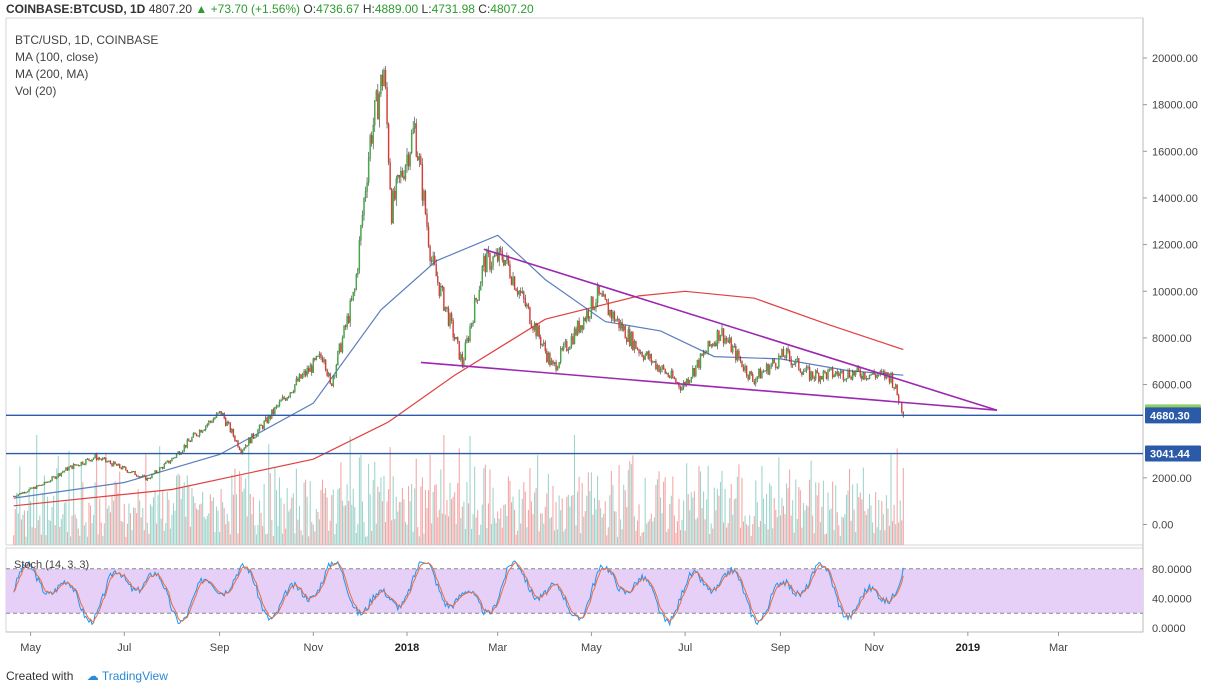 This screenshot has width=1209, height=695. What do you see at coordinates (36, 91) in the screenshot?
I see `legend-vol: Vol (20)` at bounding box center [36, 91].